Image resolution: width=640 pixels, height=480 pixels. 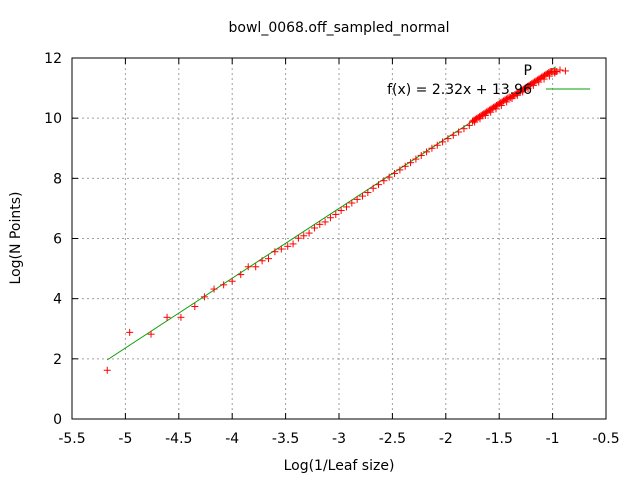 What do you see at coordinates (339, 439) in the screenshot?
I see `x-tick-label: -3` at bounding box center [339, 439].